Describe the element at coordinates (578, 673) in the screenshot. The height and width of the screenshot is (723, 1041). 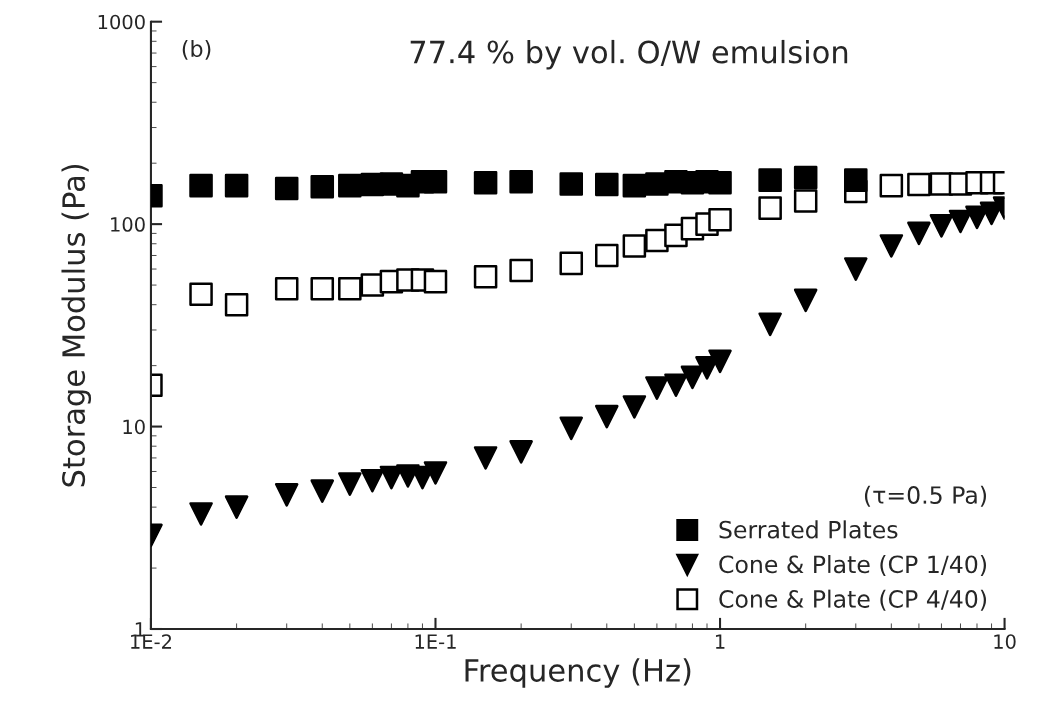
I see `x-axis-title: Frequency (Hz)` at that location.